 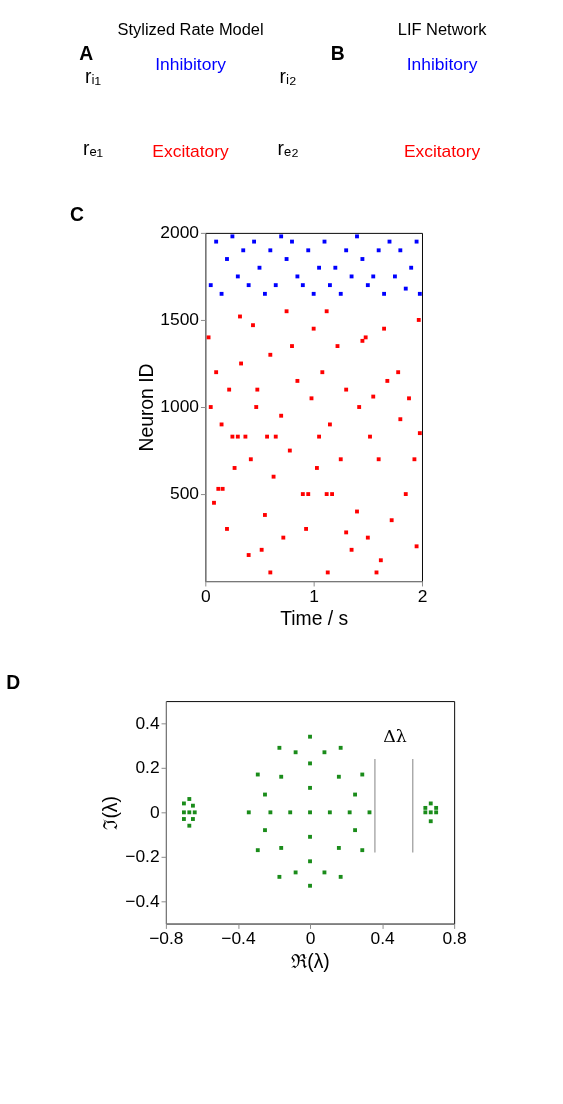 I want to click on x-tick-label: 0, so click(x=310, y=938).